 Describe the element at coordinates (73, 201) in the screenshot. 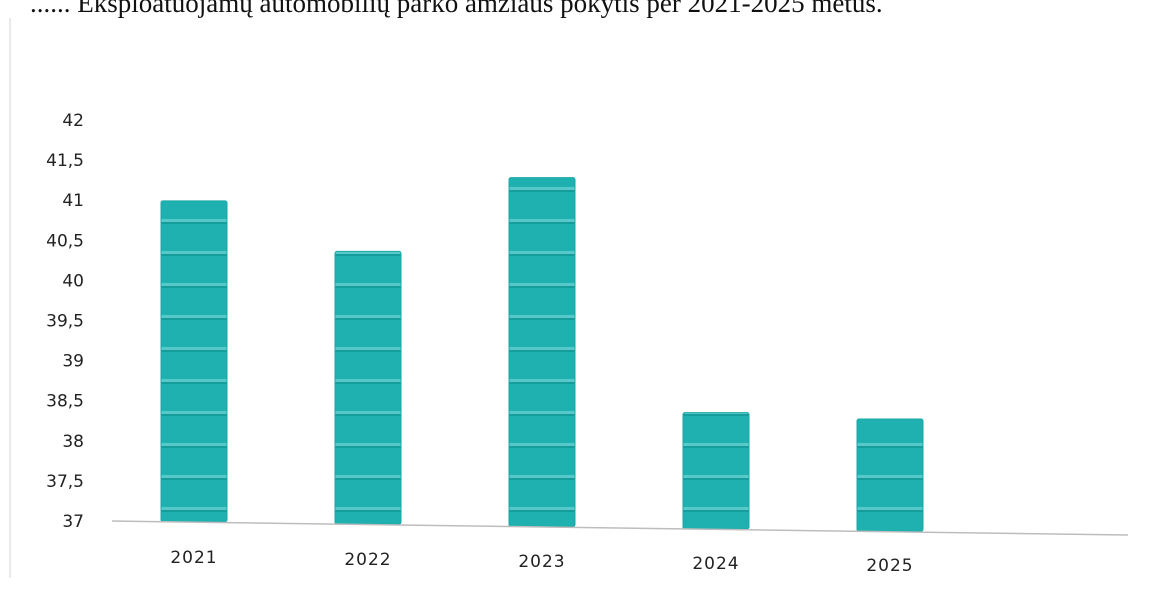

I see `y-tick-label: 41` at that location.